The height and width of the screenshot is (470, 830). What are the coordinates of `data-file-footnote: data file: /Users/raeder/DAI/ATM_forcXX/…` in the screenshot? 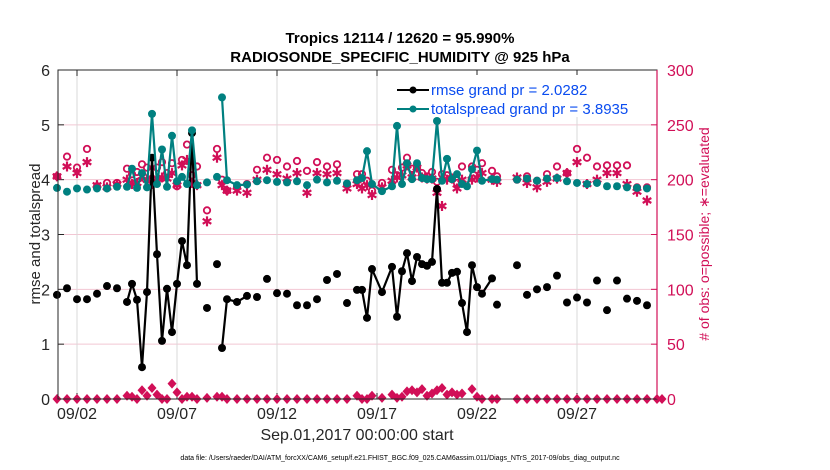 It's located at (400, 458).